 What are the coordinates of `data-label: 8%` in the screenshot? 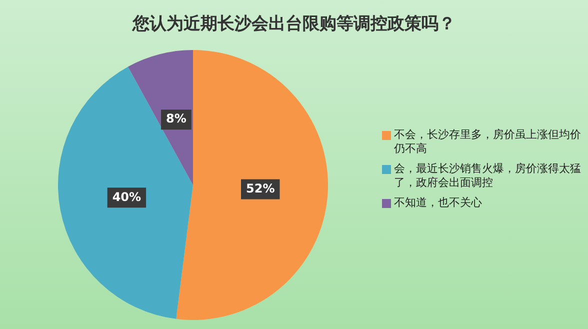 It's located at (176, 119).